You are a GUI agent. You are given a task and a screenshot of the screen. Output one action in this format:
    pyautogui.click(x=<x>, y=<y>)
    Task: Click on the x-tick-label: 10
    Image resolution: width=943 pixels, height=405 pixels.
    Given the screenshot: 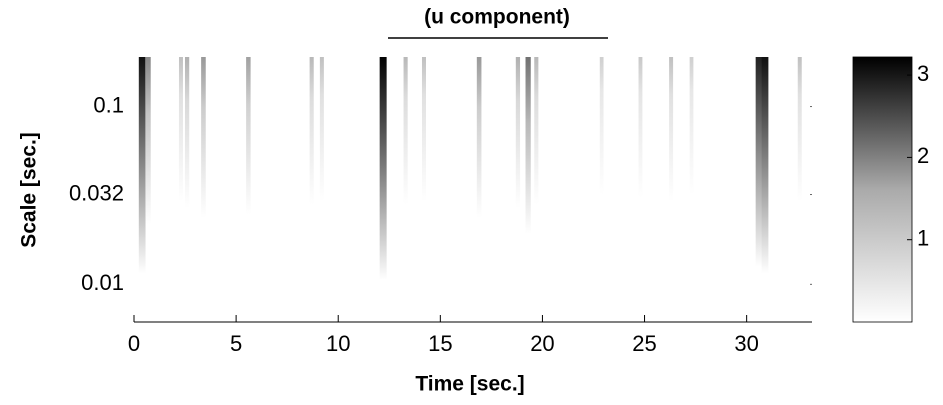 What is the action you would take?
    pyautogui.click(x=338, y=343)
    